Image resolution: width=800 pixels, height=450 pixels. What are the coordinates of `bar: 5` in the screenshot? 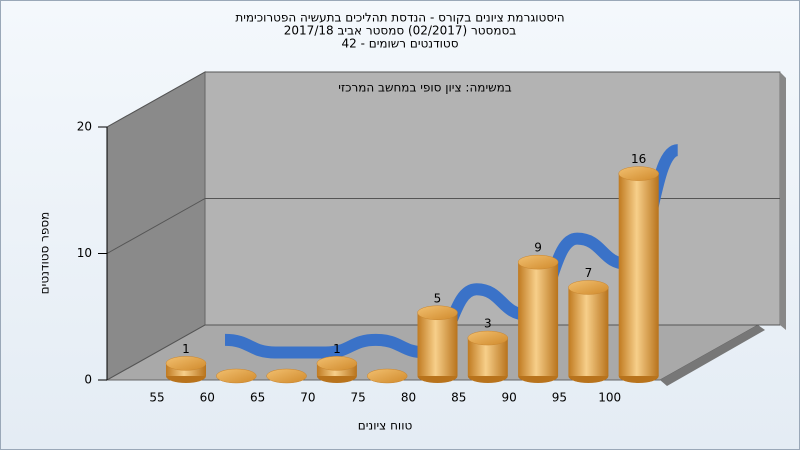 It's located at (437, 337).